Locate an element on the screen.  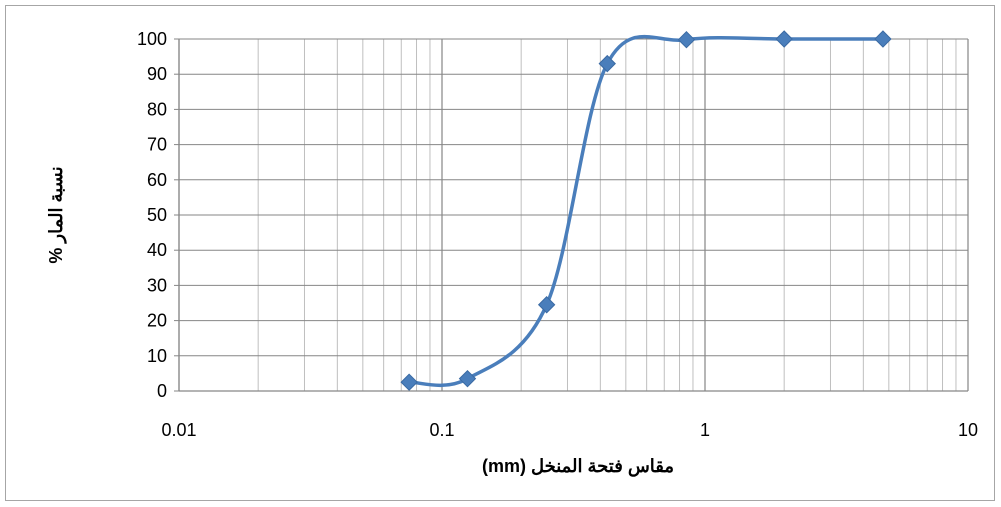
y-tick-label: 20 is located at coordinates (157, 321).